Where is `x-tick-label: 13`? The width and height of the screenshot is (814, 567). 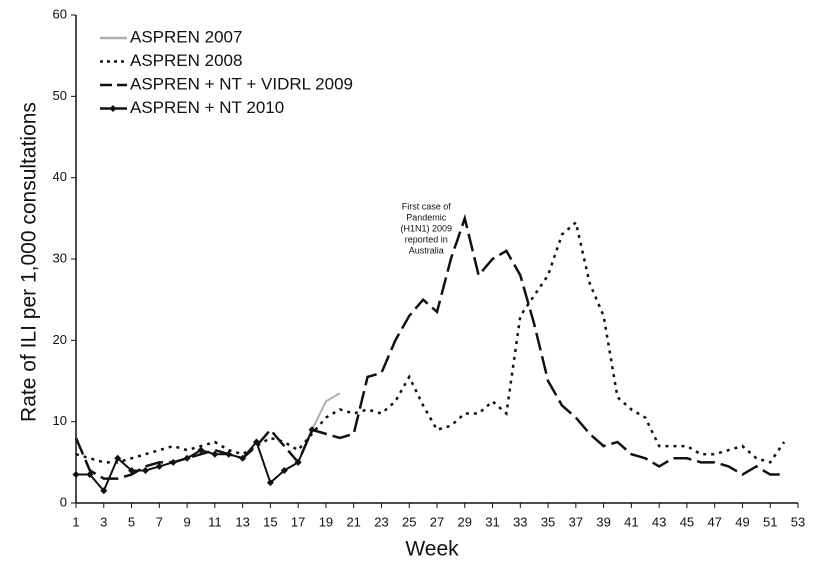 x-tick-label: 13 is located at coordinates (242, 521).